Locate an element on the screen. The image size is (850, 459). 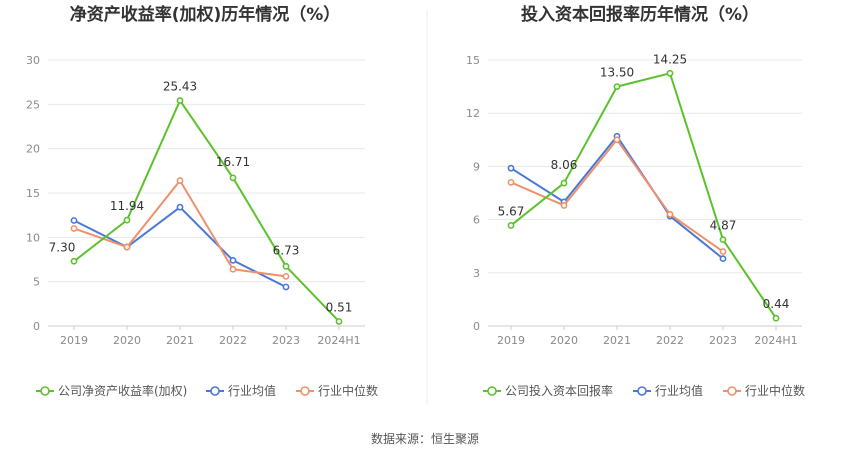
data-label: 11.94 is located at coordinates (127, 206).